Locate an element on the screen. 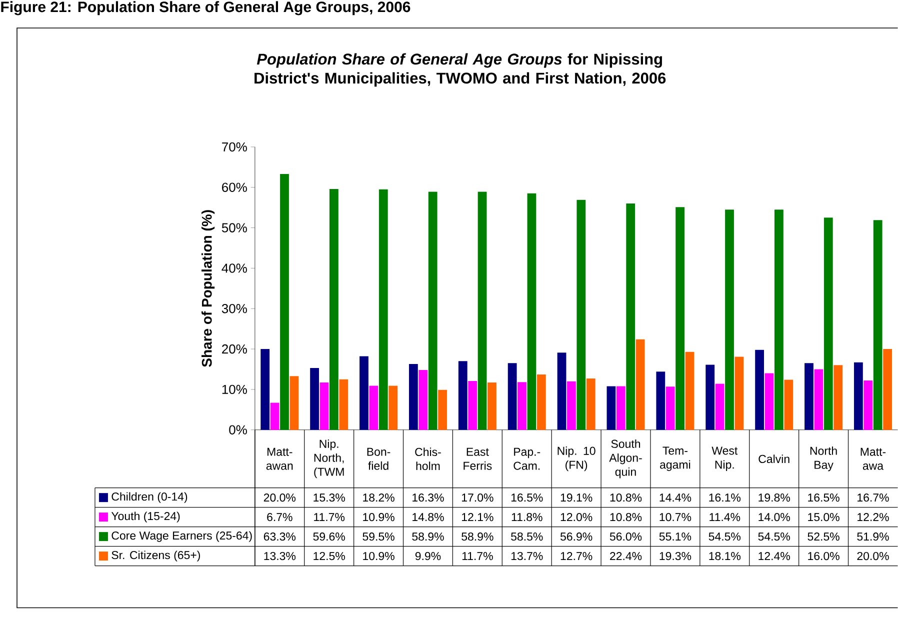  x-tick-label: Nip. 10 (FN) is located at coordinates (577, 459).